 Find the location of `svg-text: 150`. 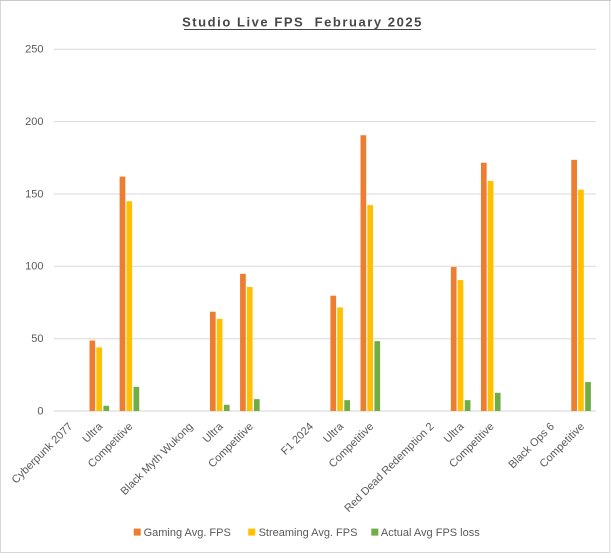

svg-text: 150 is located at coordinates (34, 194).